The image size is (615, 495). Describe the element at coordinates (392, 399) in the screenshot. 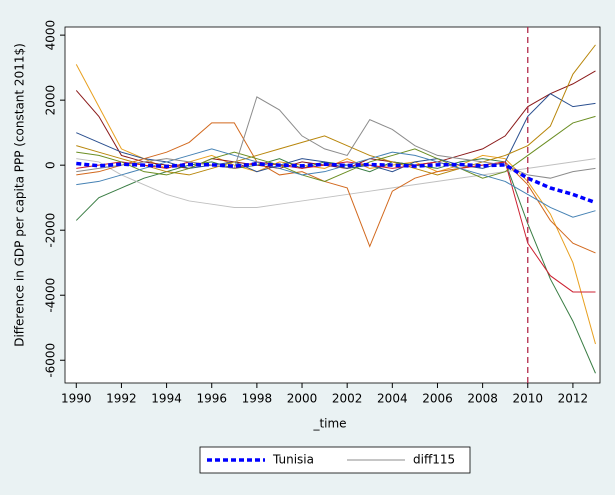

I see `x-tick-label: 2004` at that location.